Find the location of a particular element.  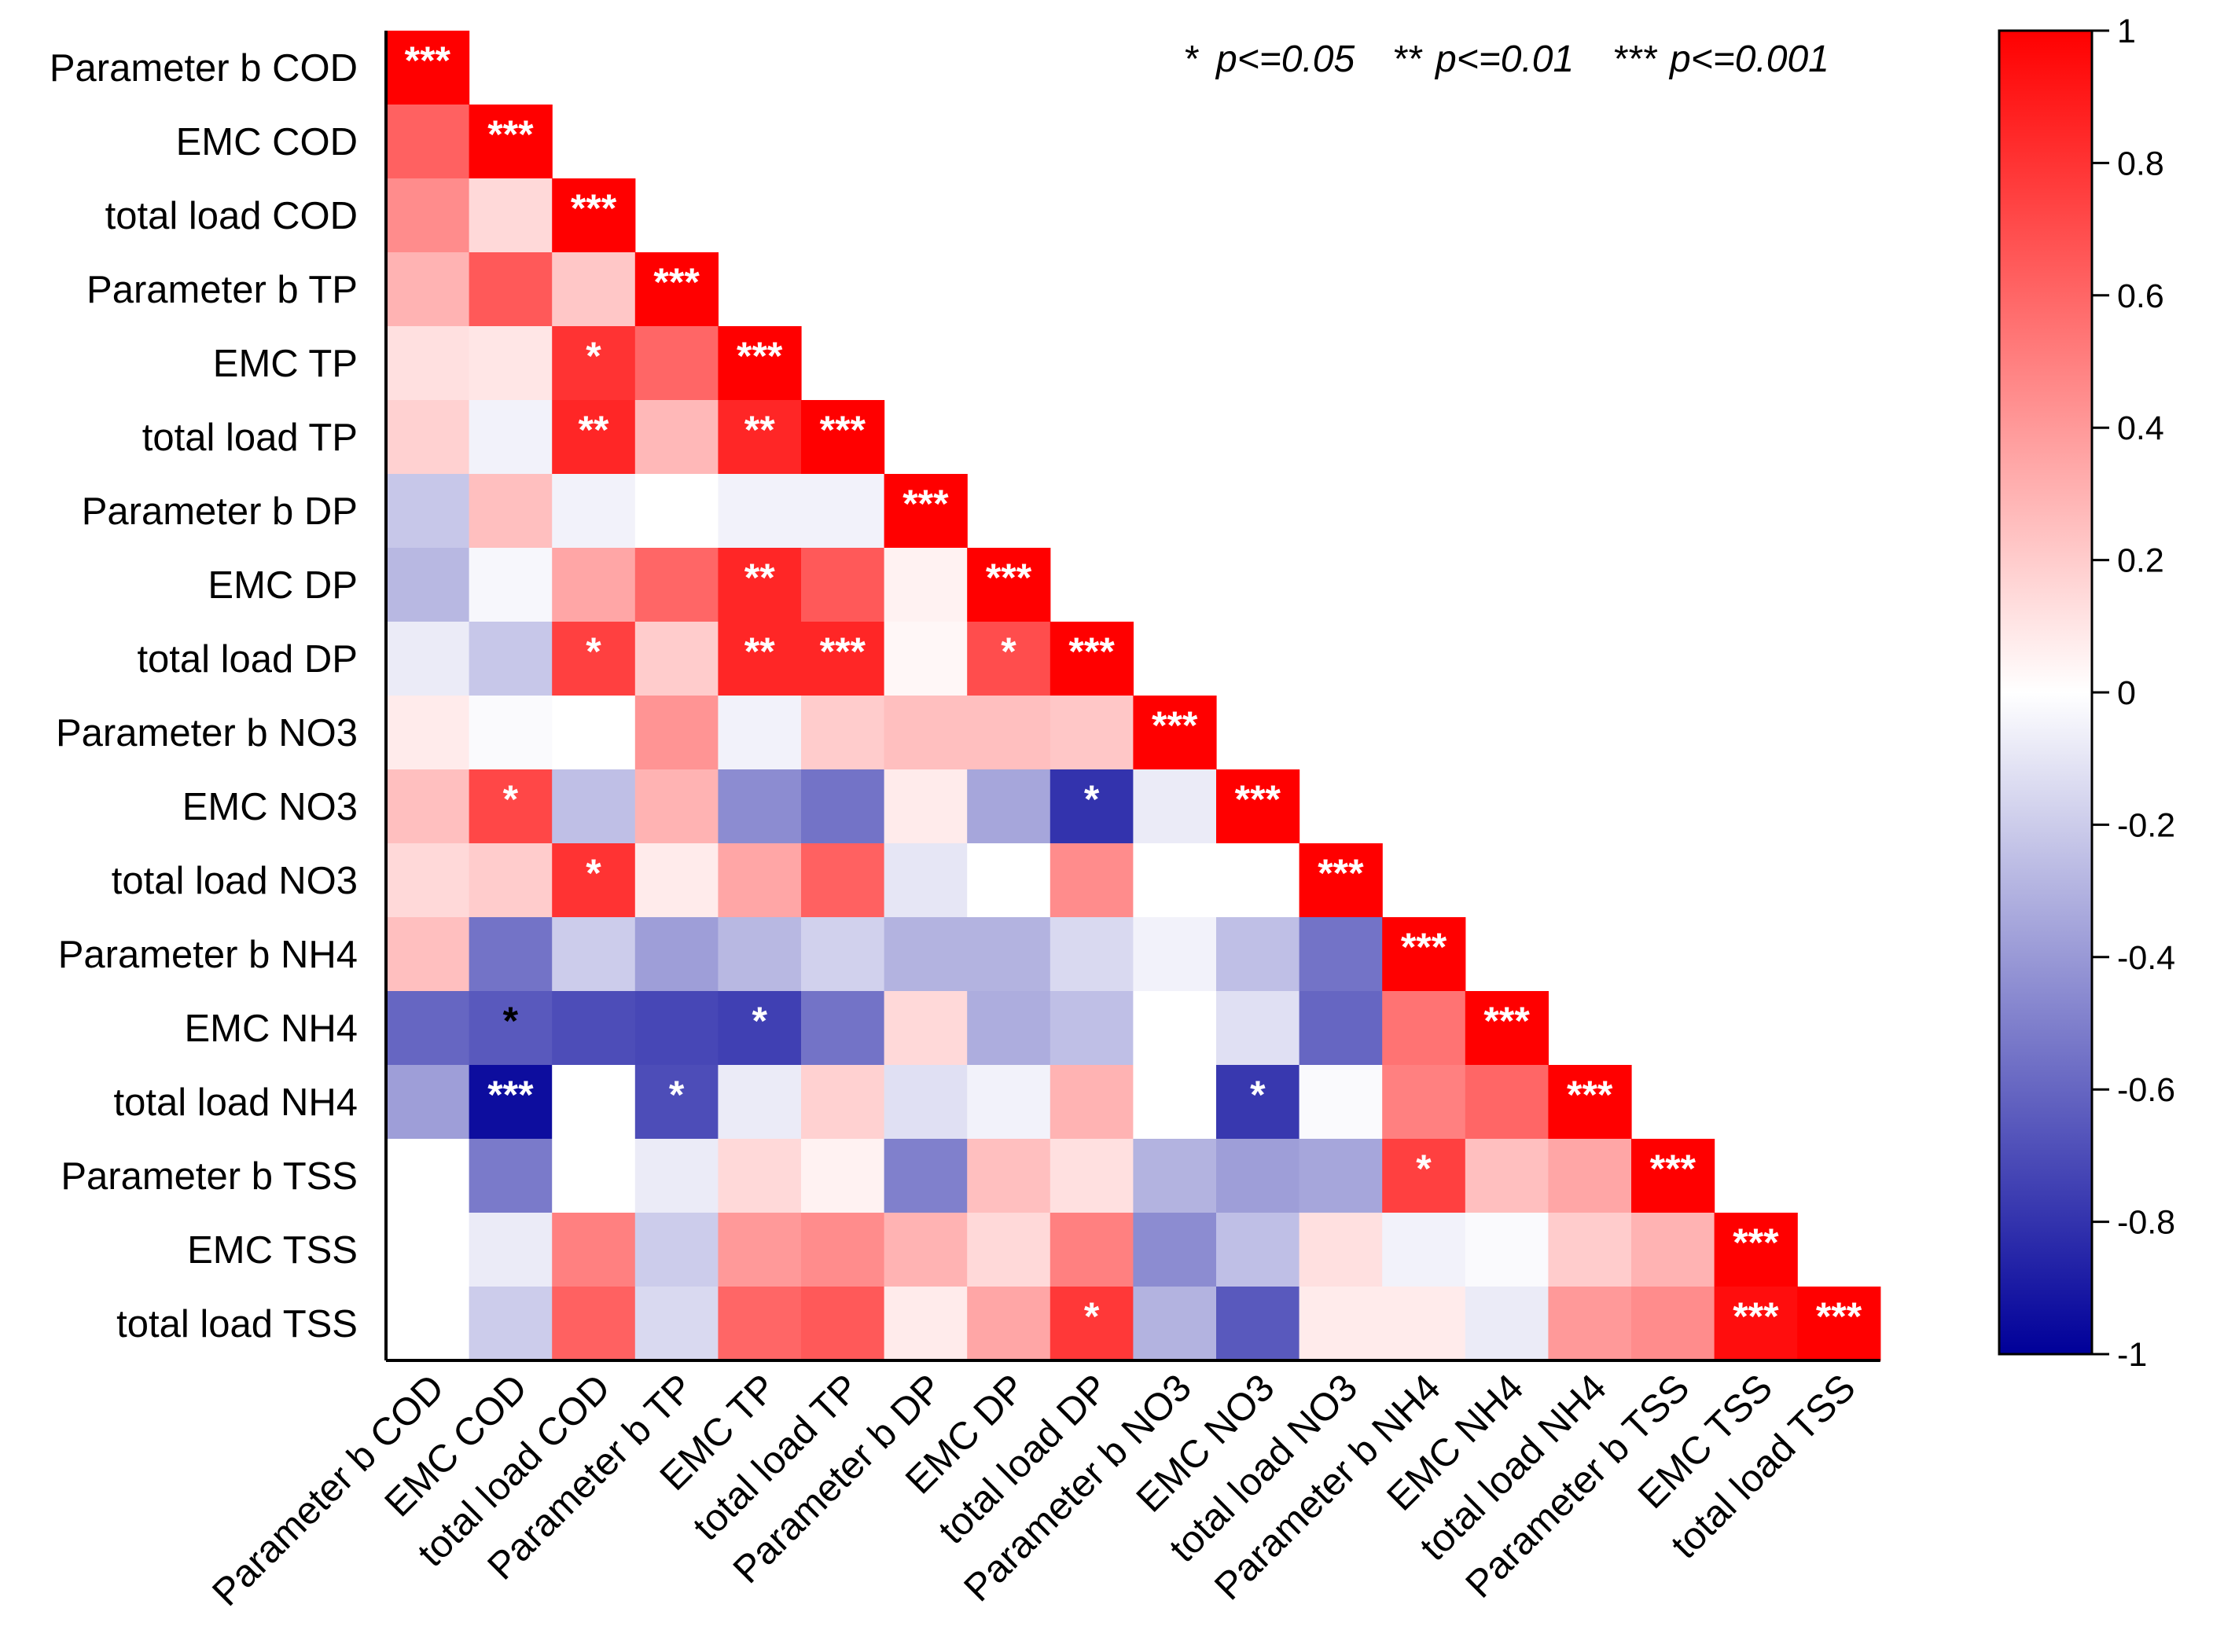

cell-r9-c7 is located at coordinates (926, 659).